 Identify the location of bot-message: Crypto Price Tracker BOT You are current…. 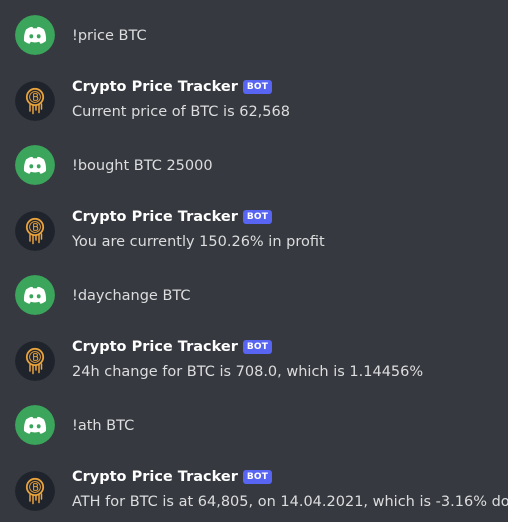
(254, 229).